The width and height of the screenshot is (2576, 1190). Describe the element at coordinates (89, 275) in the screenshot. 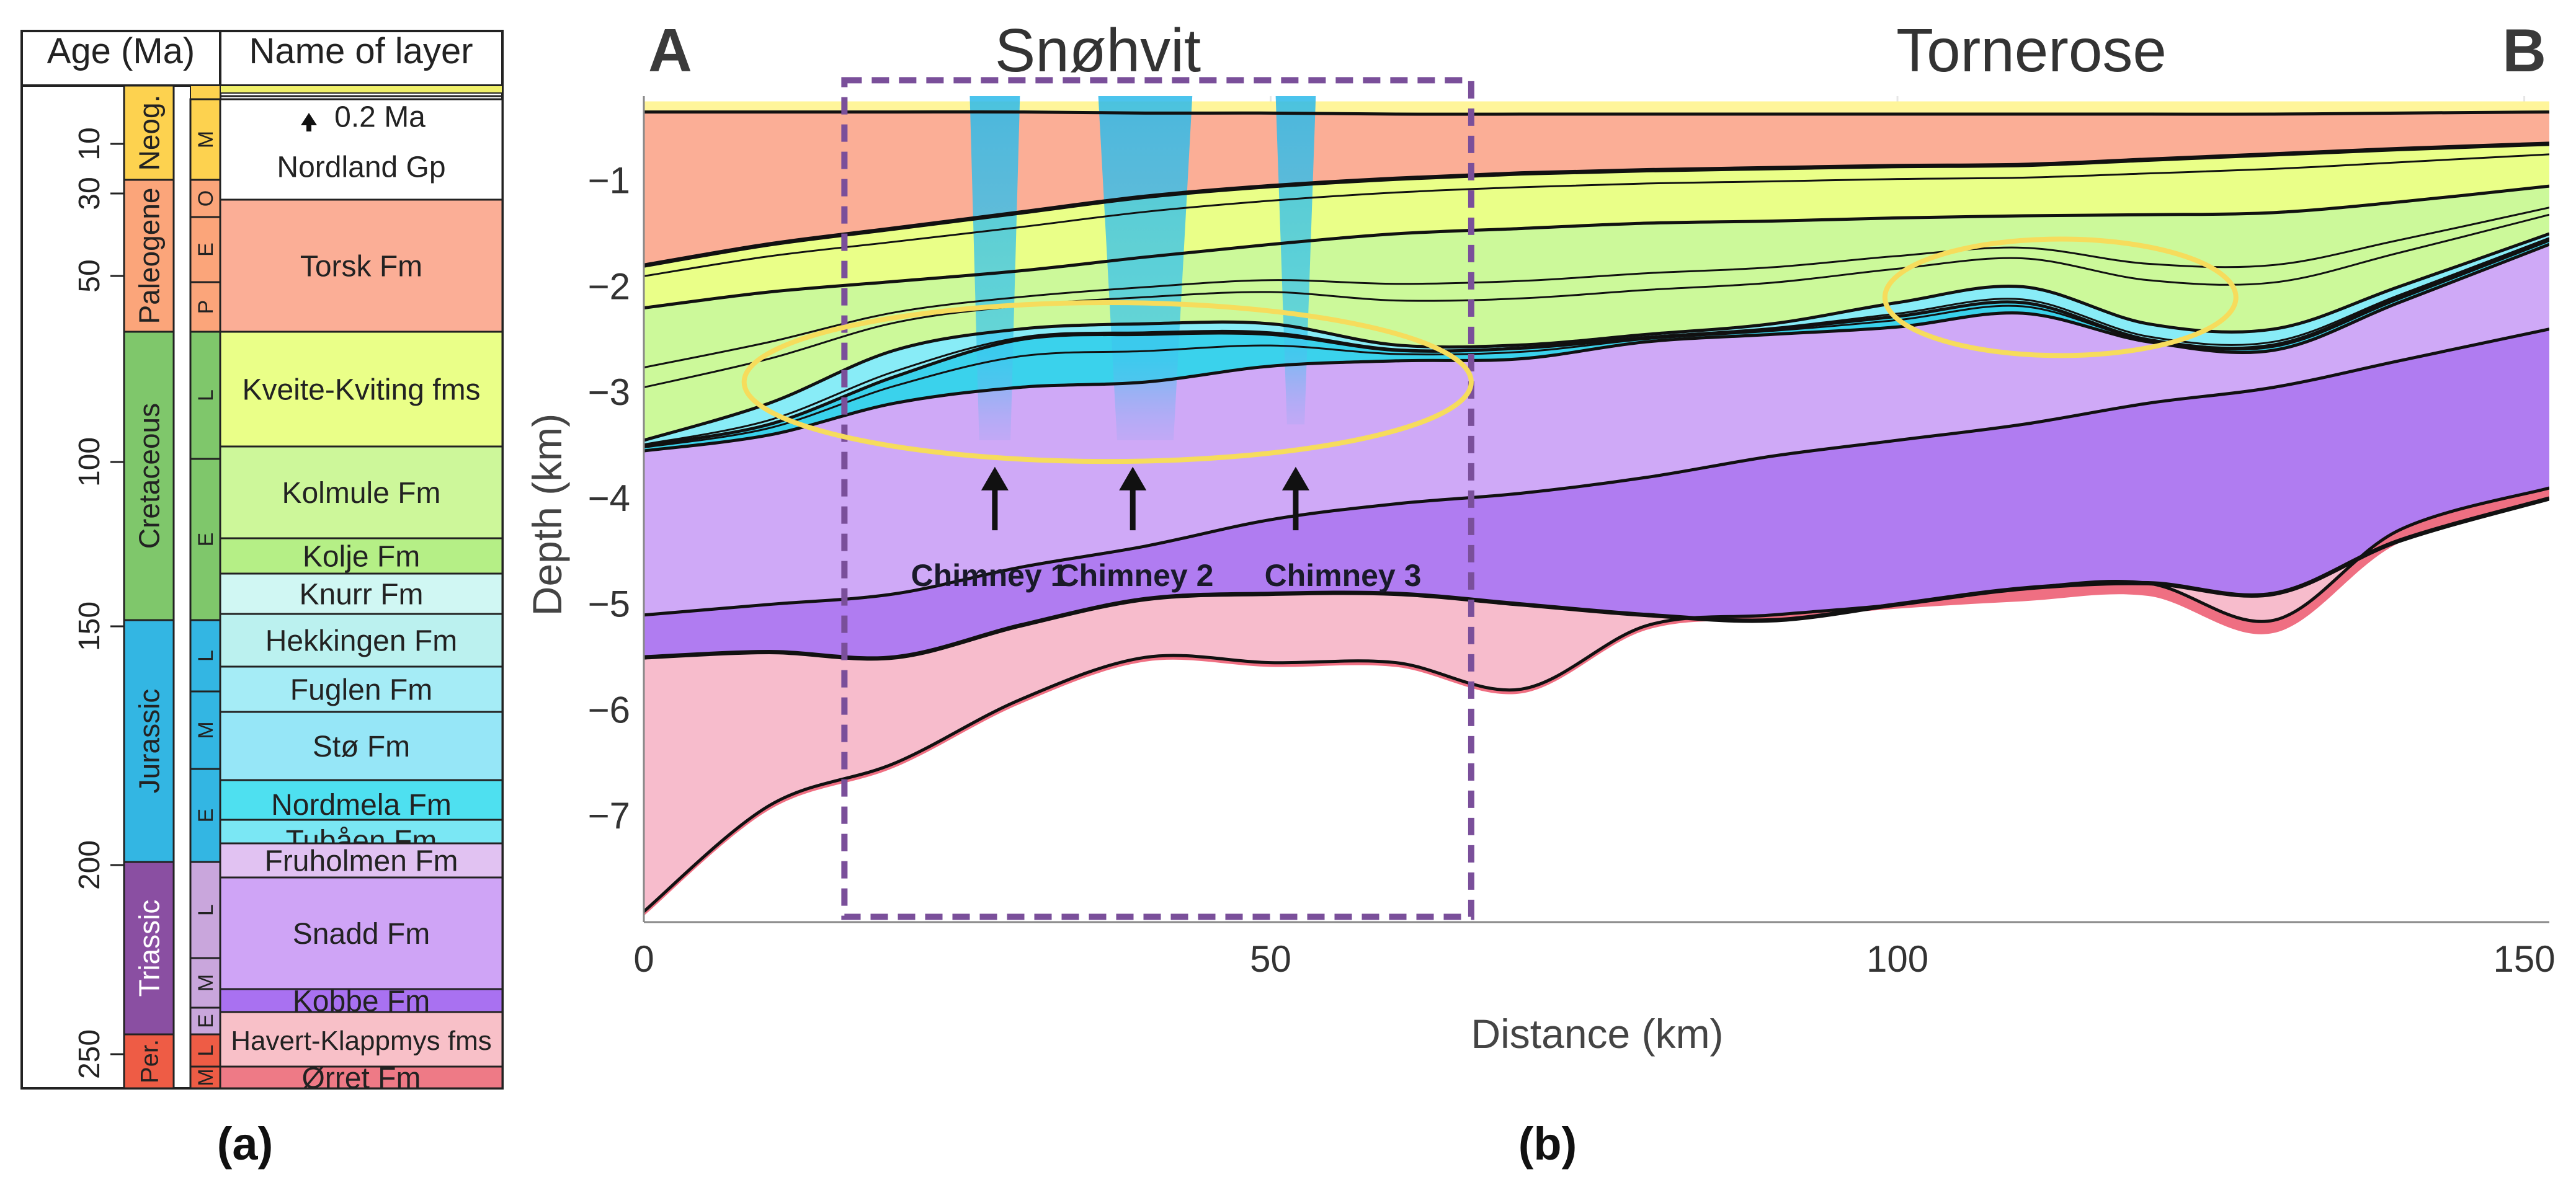

I see `age-tick-label: 50` at that location.